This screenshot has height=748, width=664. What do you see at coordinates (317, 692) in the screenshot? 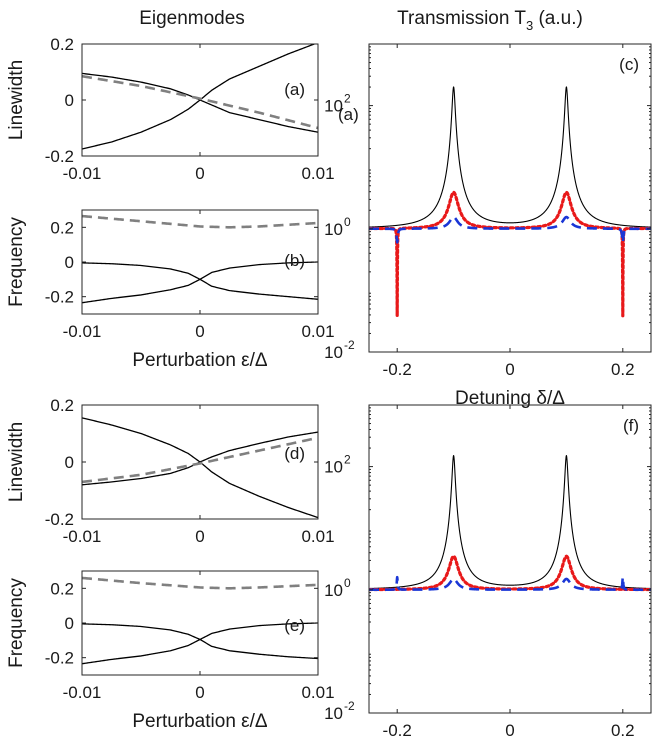
I see `x-tick-label-e-2: 0.01` at bounding box center [317, 692].